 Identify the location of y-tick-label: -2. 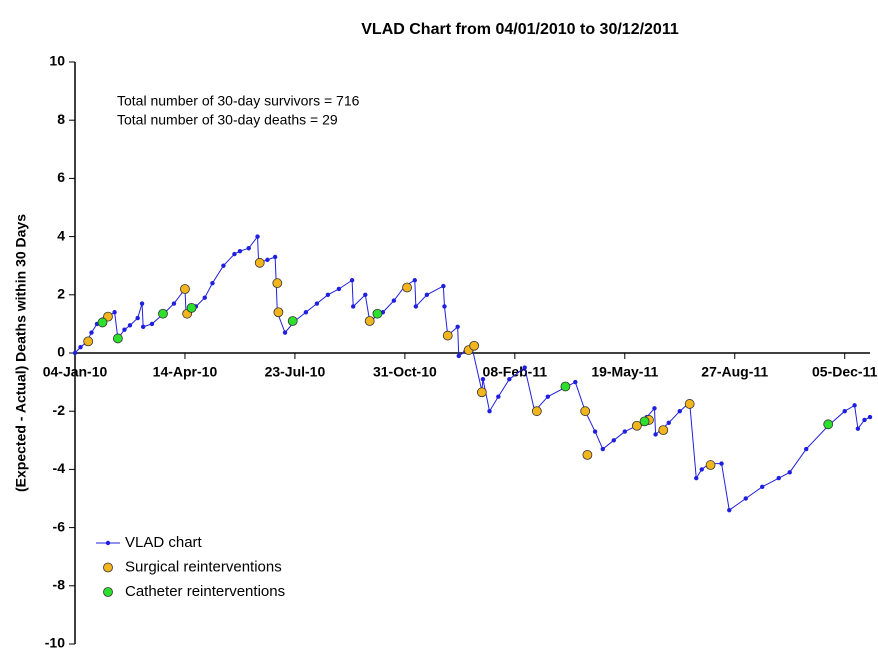
(59, 410).